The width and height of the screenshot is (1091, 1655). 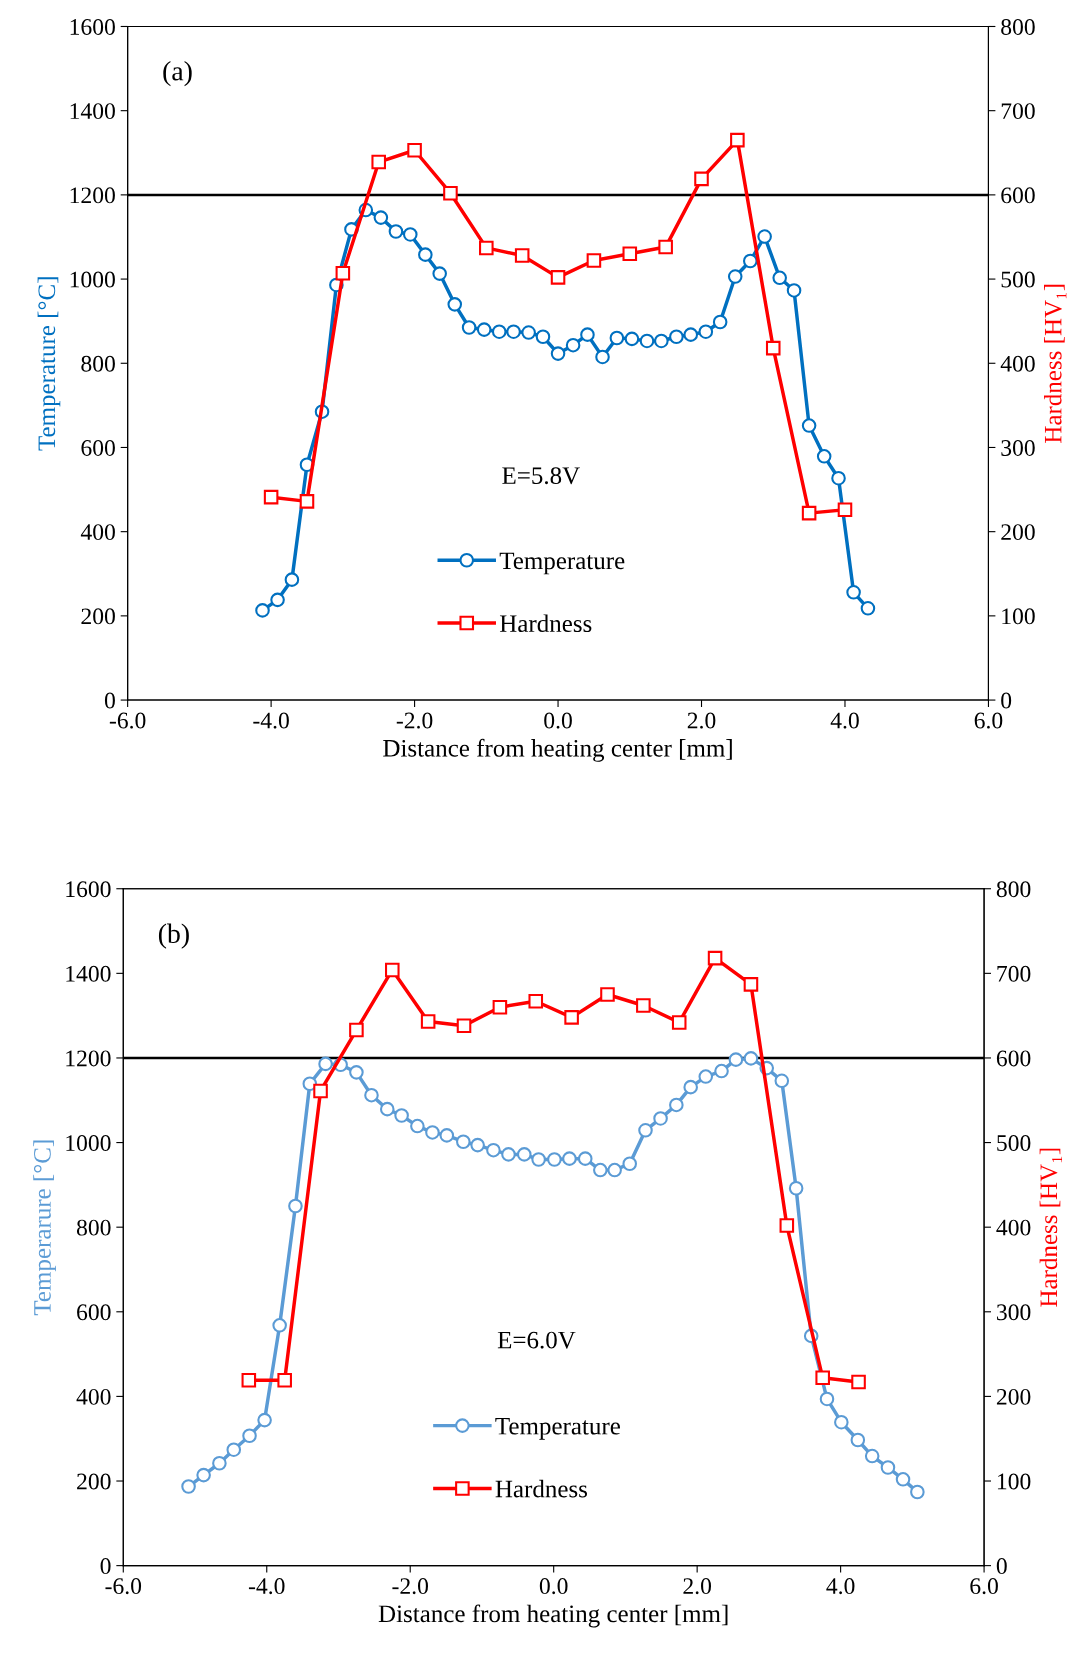 What do you see at coordinates (1018, 279) in the screenshot?
I see `y2-tick-label: 500` at bounding box center [1018, 279].